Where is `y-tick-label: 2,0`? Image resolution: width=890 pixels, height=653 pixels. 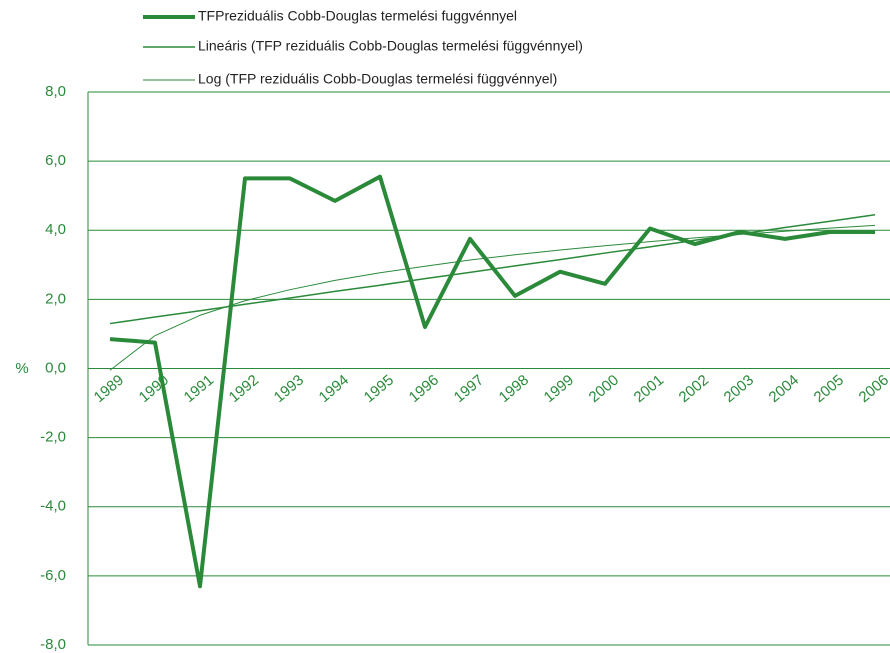 y-tick-label: 2,0 is located at coordinates (55, 298).